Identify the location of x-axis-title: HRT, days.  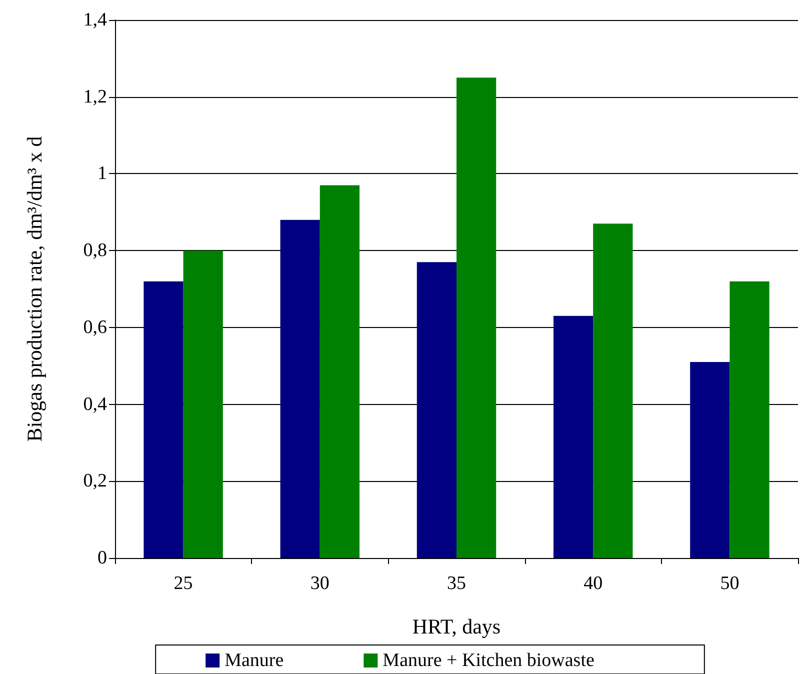
(456, 626).